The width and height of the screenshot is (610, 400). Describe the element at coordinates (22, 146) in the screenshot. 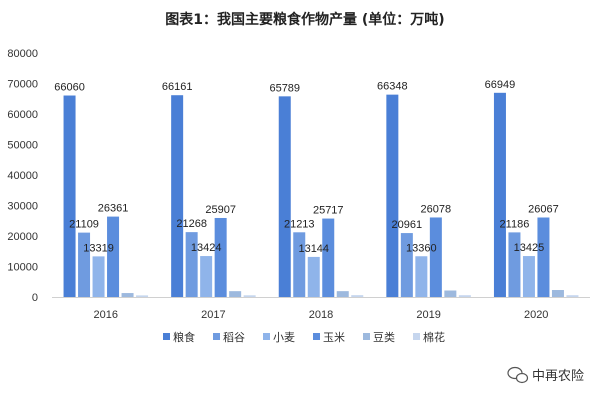

I see `y-tick-label: 50000` at that location.